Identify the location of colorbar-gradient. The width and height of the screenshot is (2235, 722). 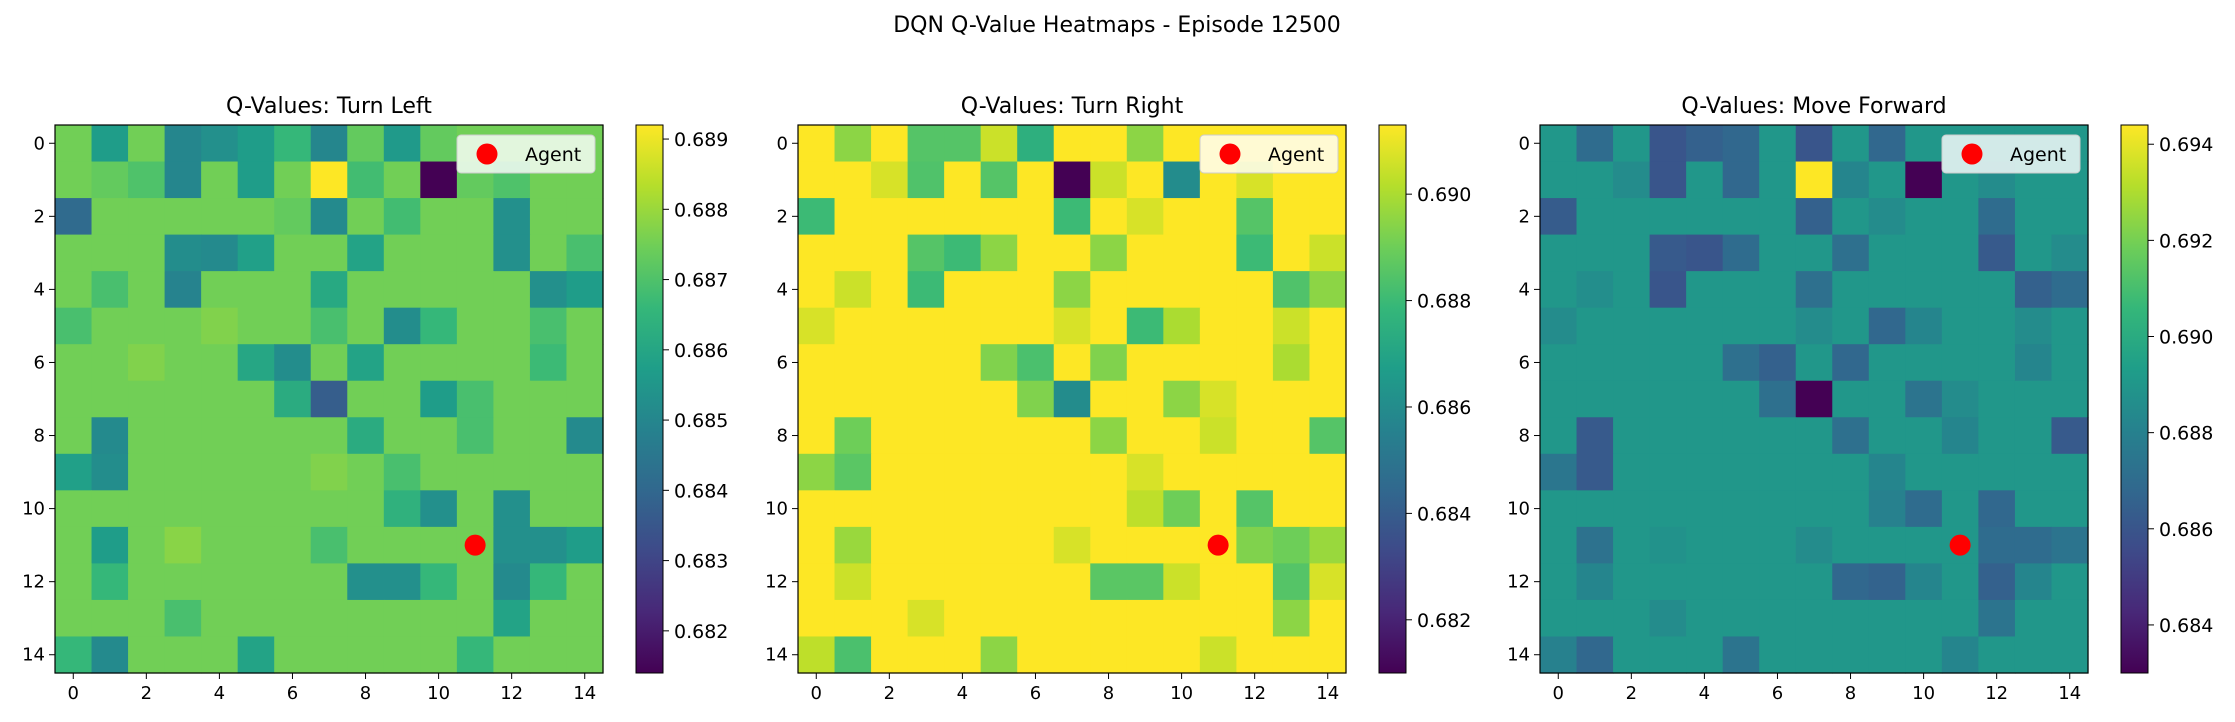
(649, 399).